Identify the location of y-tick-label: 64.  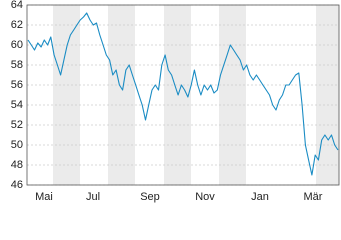
(17, 5).